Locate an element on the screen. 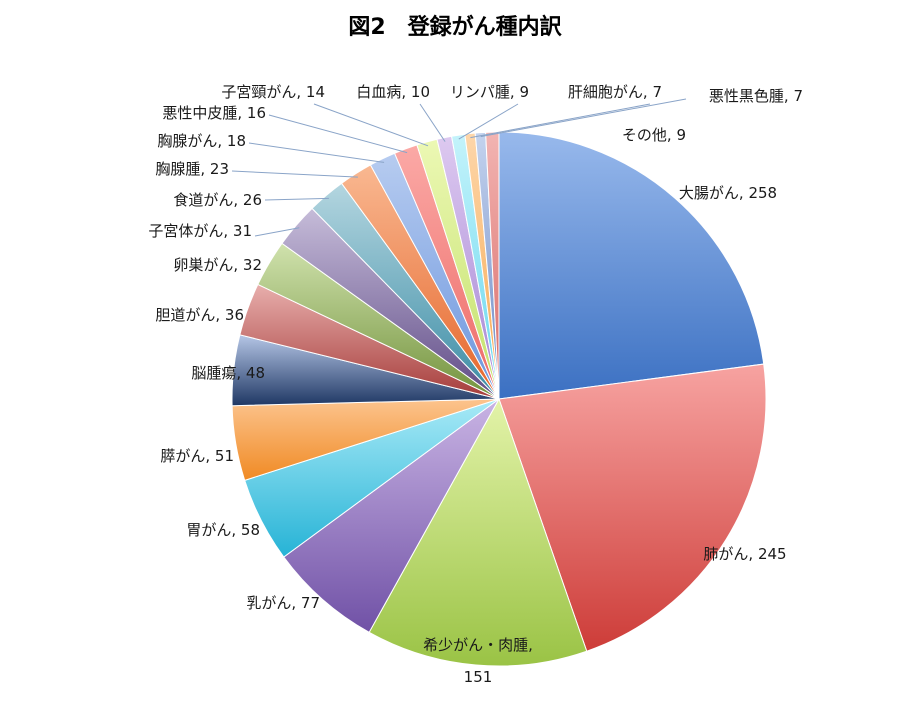 Image resolution: width=902 pixels, height=708 pixels. slice-label-5: 胃がん, 58 is located at coordinates (223, 530).